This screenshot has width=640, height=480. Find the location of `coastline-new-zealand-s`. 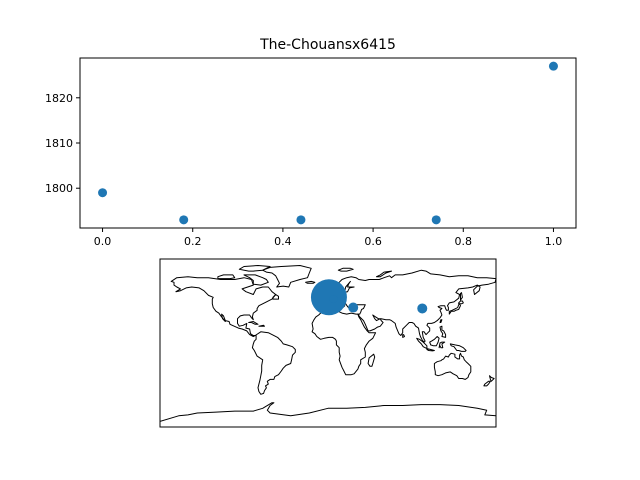

coastline-new-zealand-s is located at coordinates (487, 383).